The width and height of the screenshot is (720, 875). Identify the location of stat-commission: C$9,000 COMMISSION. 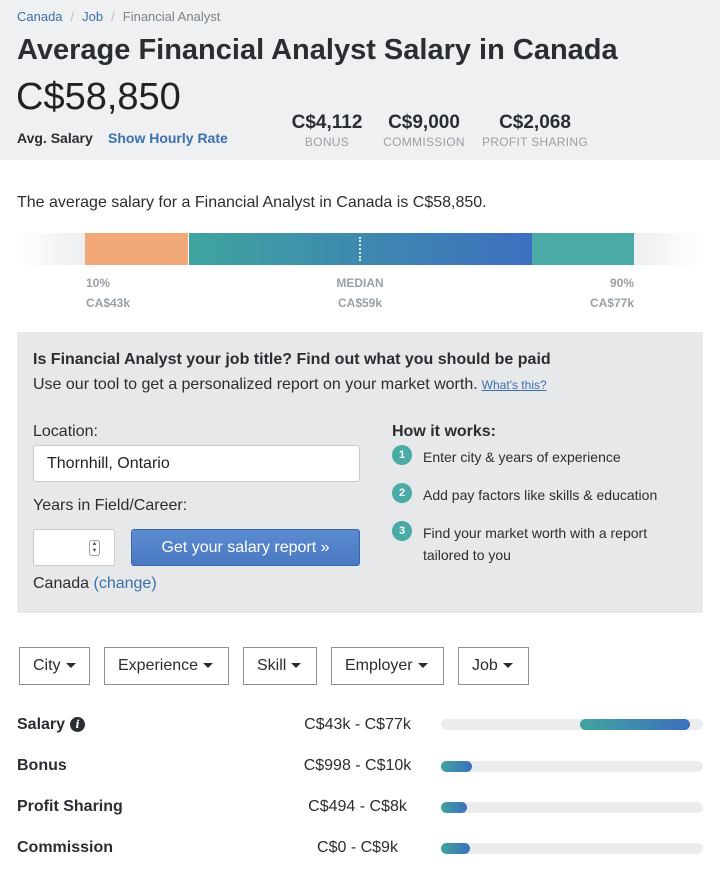
(424, 130).